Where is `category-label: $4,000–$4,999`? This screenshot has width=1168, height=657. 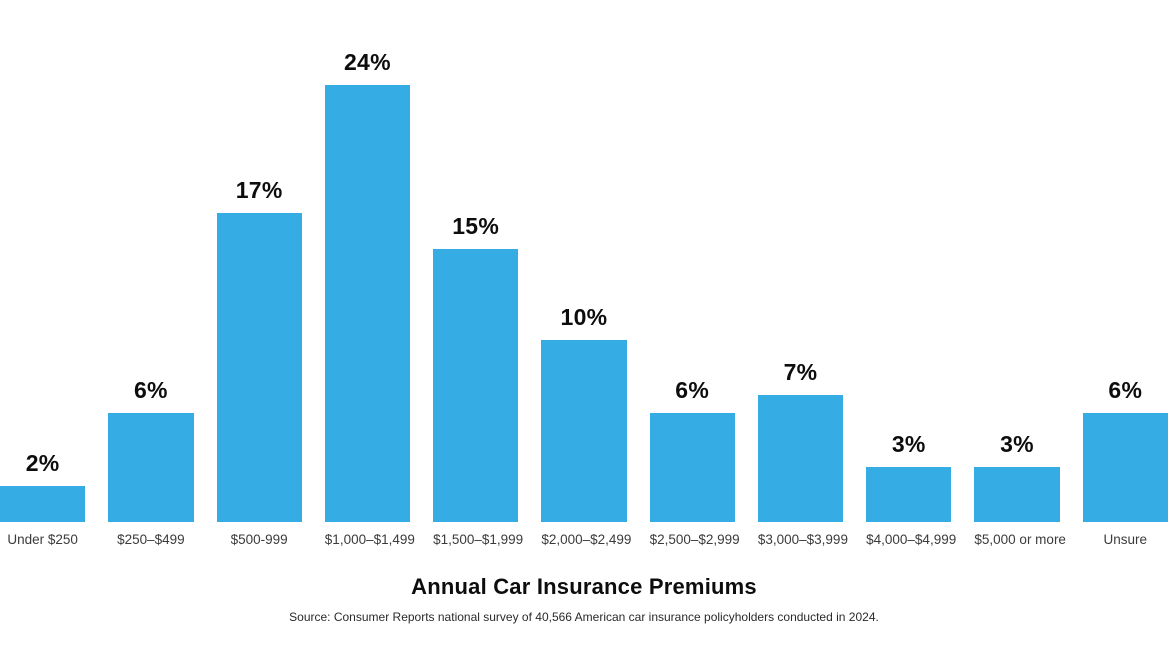
category-label: $4,000–$4,999 is located at coordinates (911, 539).